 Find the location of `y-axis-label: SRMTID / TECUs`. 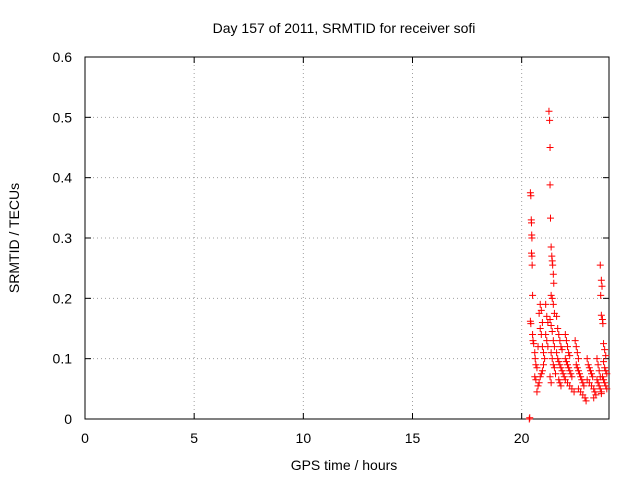

y-axis-label: SRMTID / TECUs is located at coordinates (14, 238).